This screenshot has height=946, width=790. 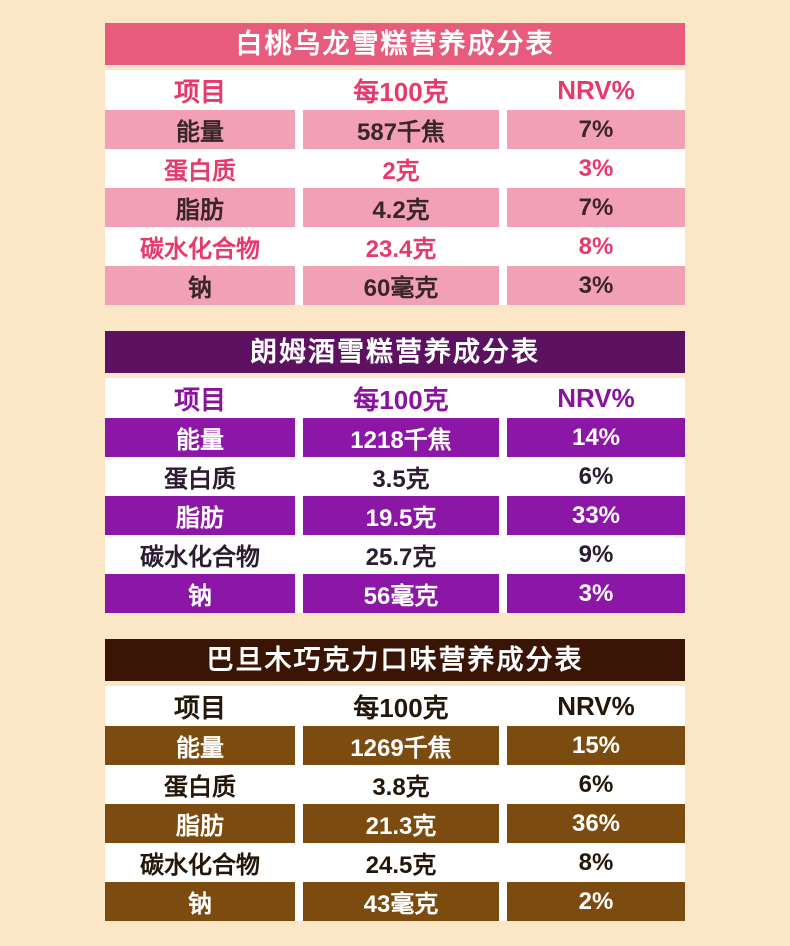 What do you see at coordinates (596, 745) in the screenshot?
I see `row-nrv: 15%` at bounding box center [596, 745].